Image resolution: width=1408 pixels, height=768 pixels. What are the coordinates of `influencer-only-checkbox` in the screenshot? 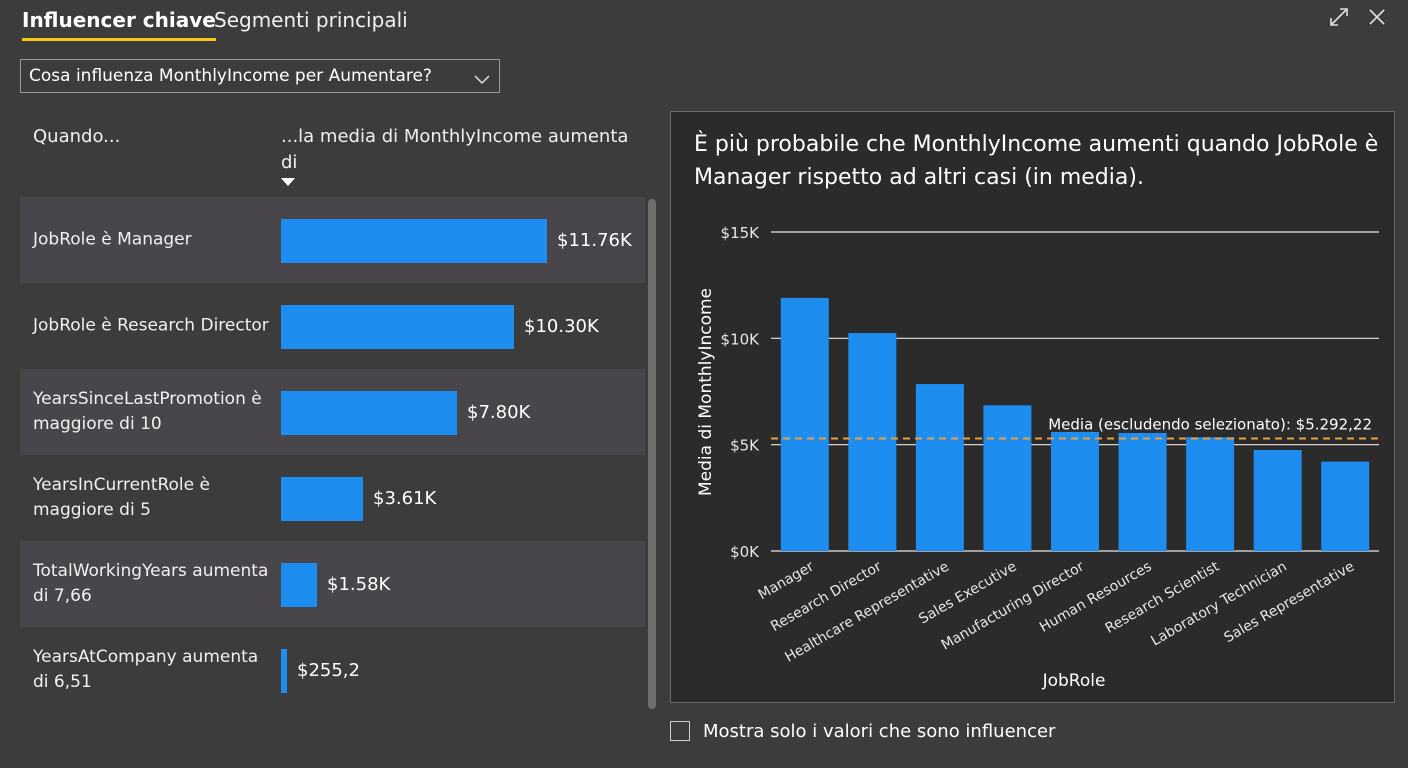 It's located at (680, 731).